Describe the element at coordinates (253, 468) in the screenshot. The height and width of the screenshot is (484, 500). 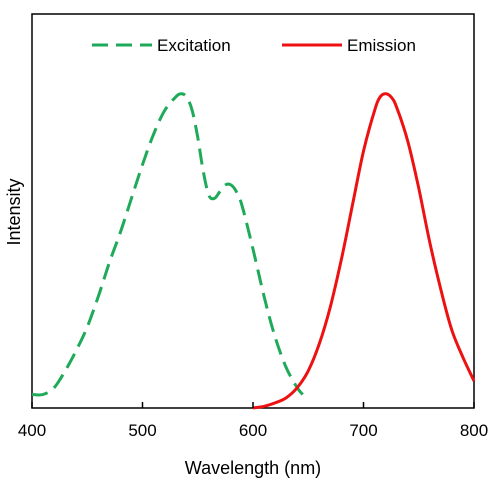
I see `x-axis-title: Wavelength (nm)` at that location.